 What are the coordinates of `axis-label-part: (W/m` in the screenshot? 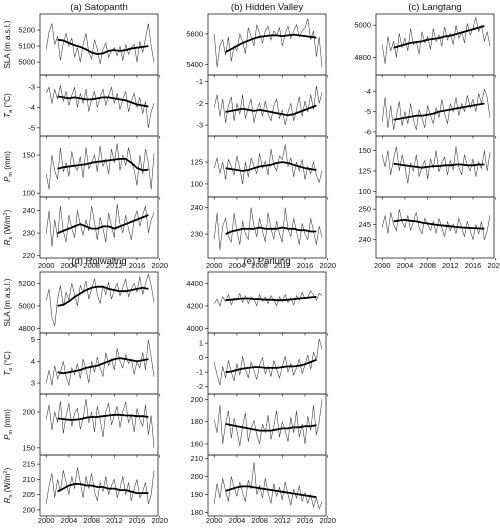 It's located at (7, 226).